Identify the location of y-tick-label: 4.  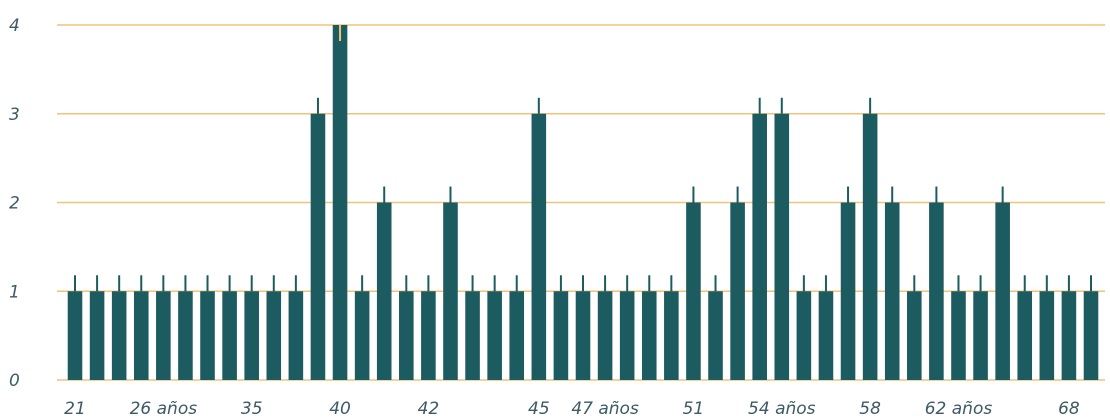
(14, 26).